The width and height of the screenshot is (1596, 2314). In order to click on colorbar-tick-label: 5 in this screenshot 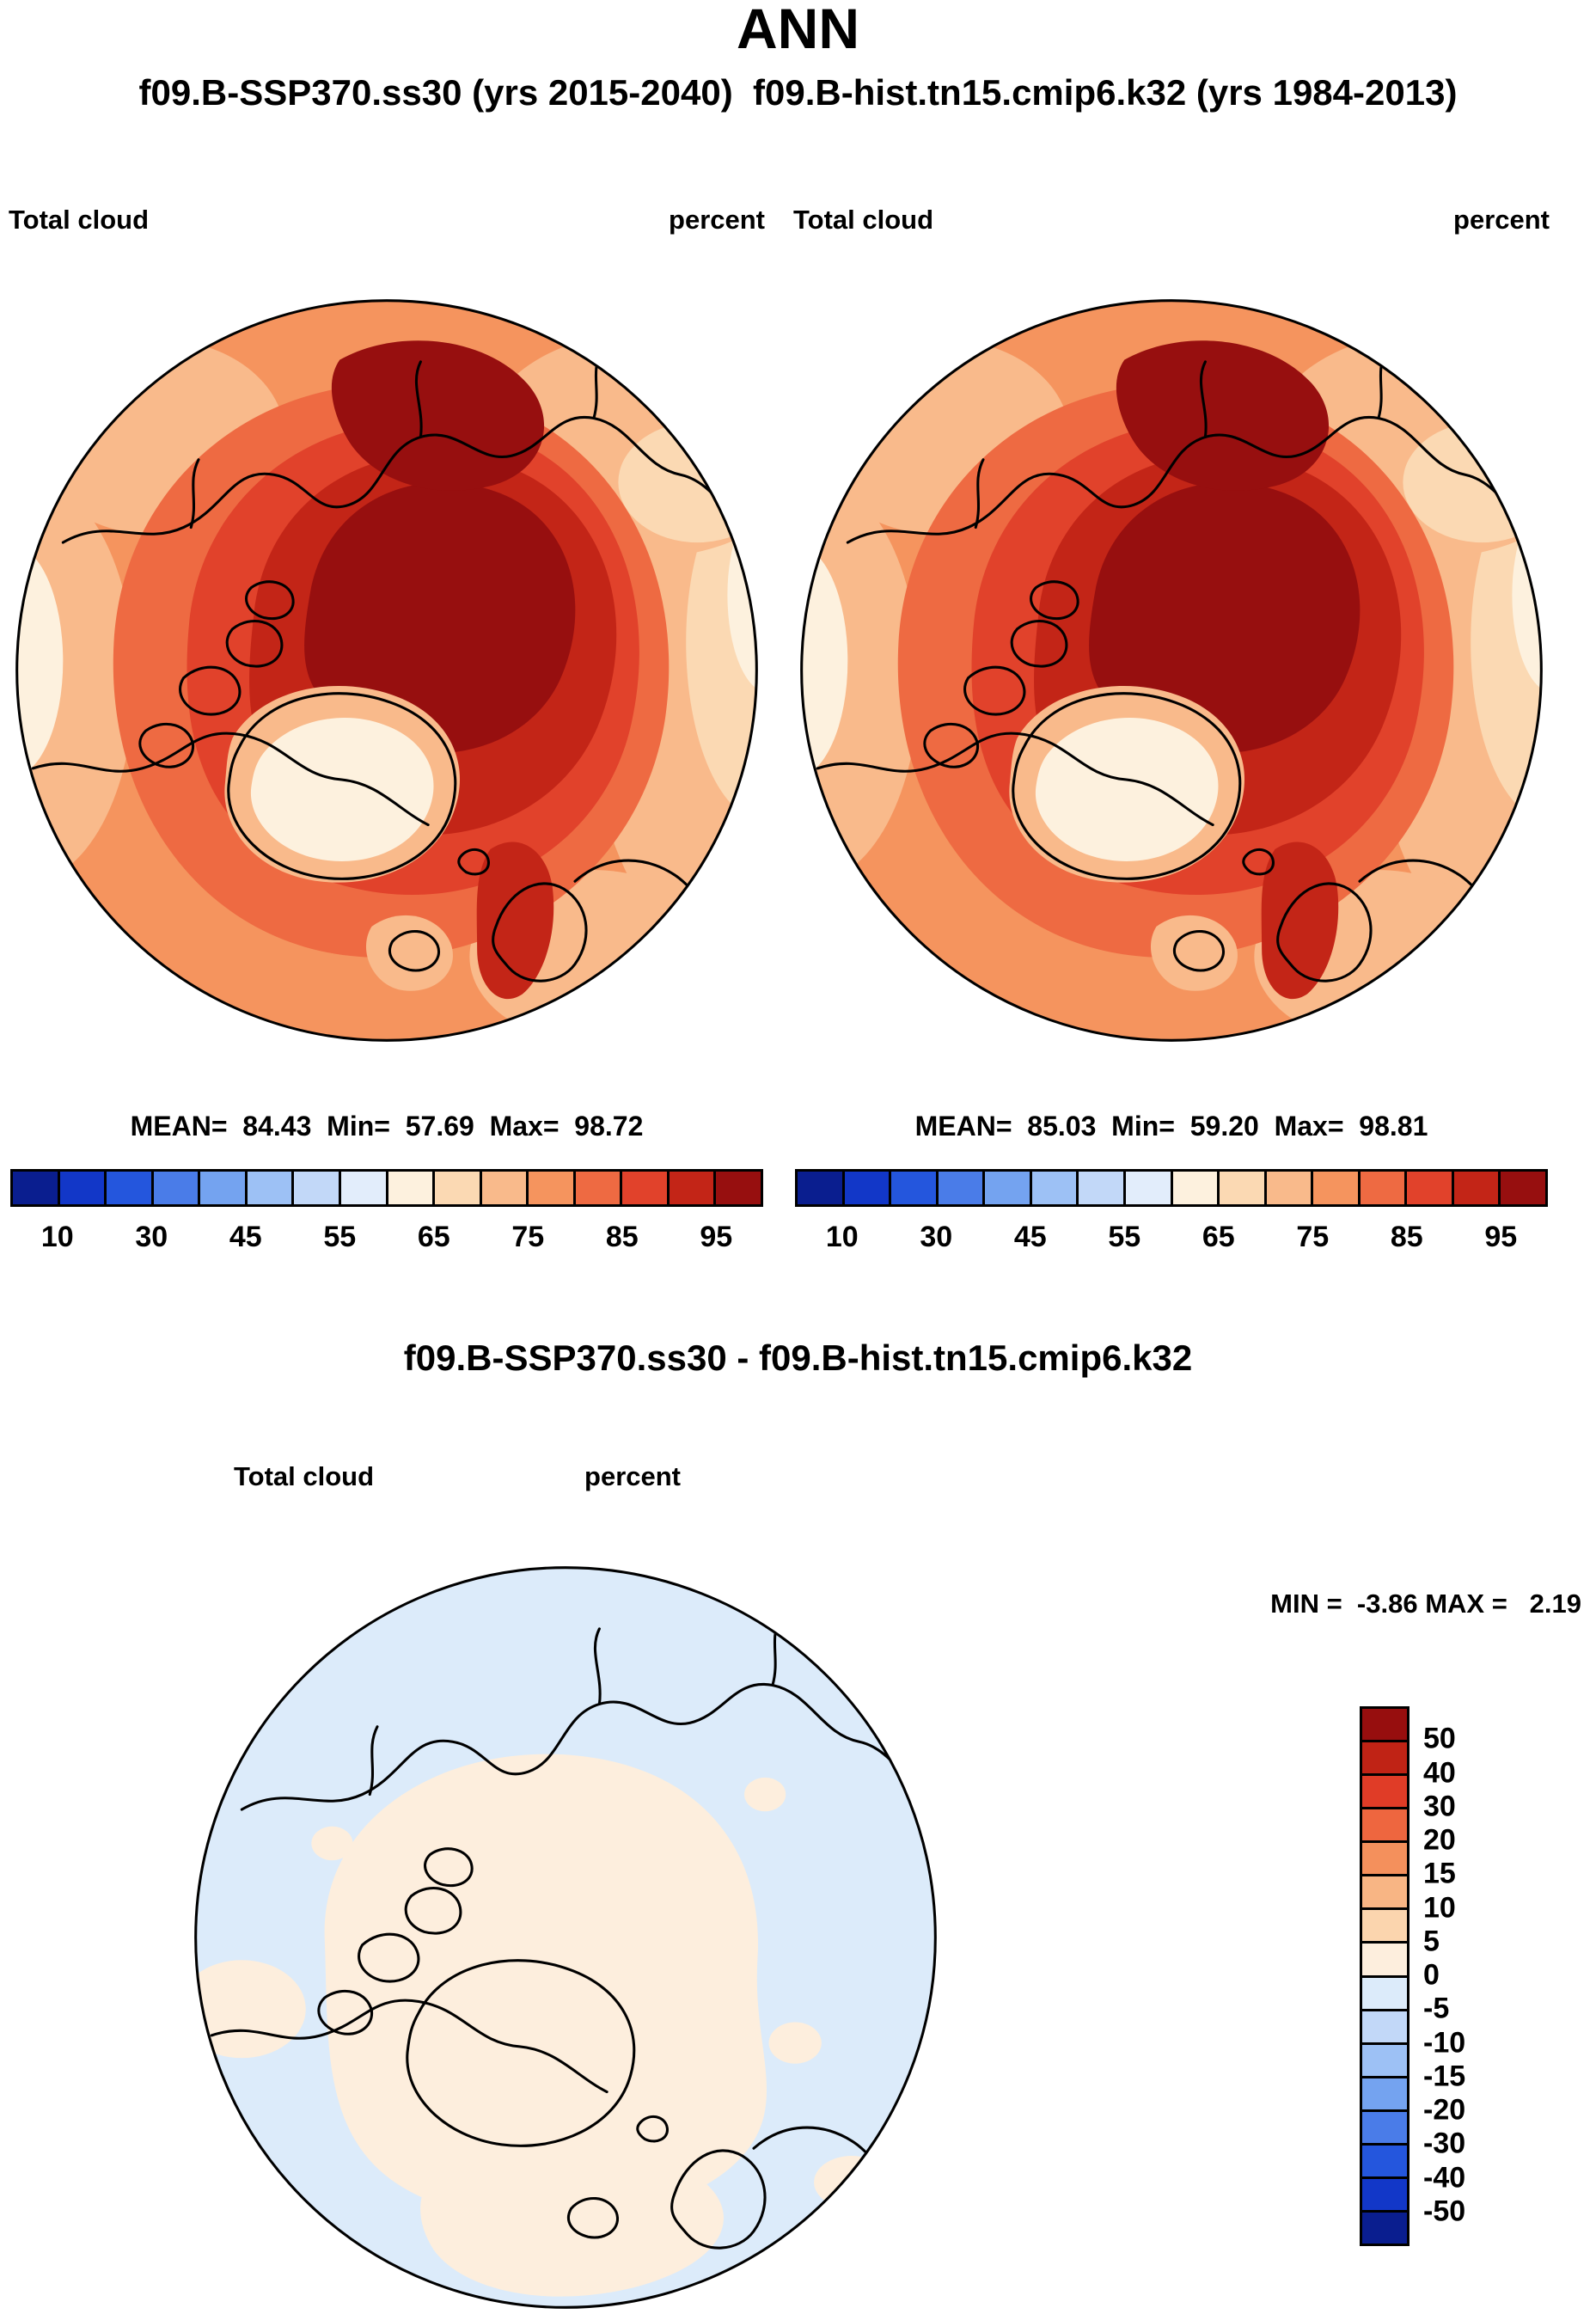, I will do `click(1431, 1942)`.